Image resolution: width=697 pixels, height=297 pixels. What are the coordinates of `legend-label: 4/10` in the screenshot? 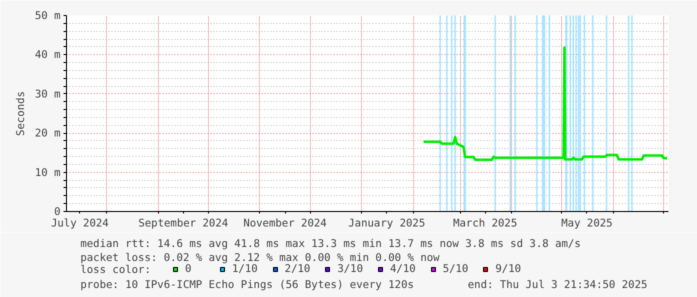 It's located at (403, 268).